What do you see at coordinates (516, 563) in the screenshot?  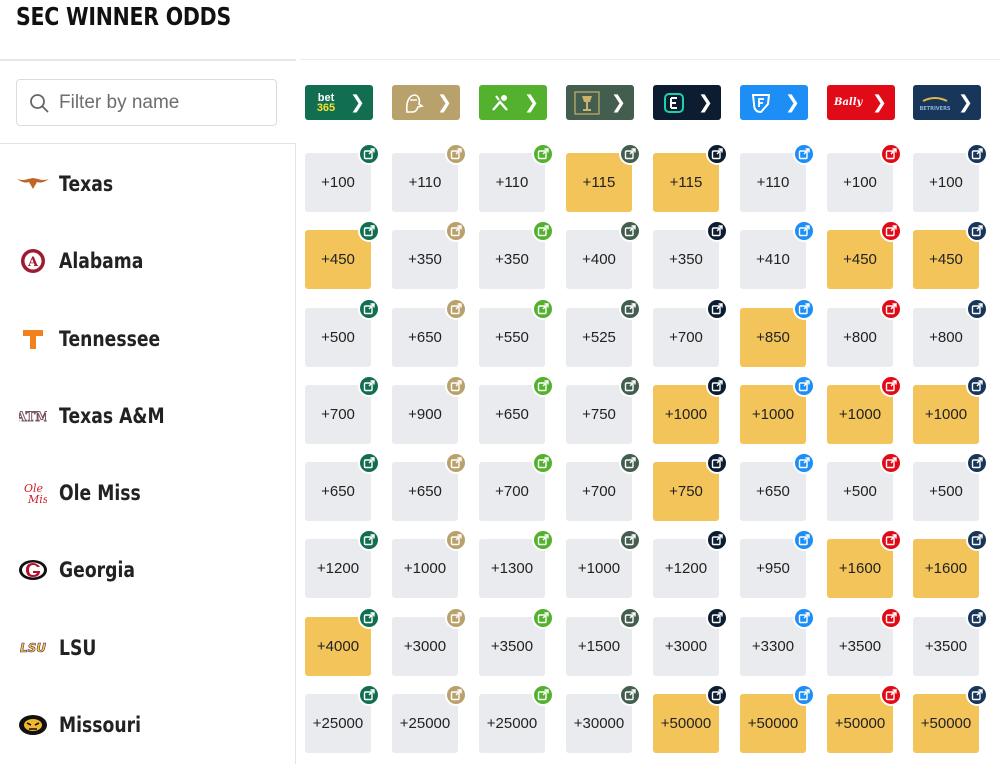 I see `odds-cell: +1300` at bounding box center [516, 563].